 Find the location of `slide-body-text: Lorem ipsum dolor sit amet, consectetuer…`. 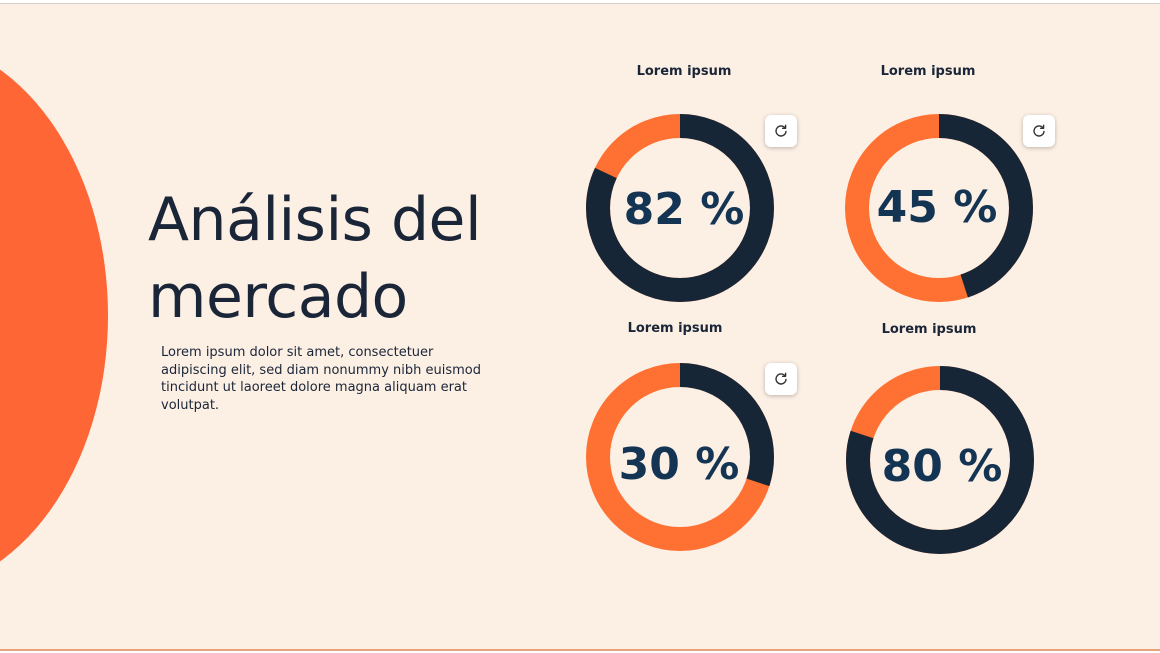

slide-body-text: Lorem ipsum dolor sit amet, consectetuer… is located at coordinates (321, 379).